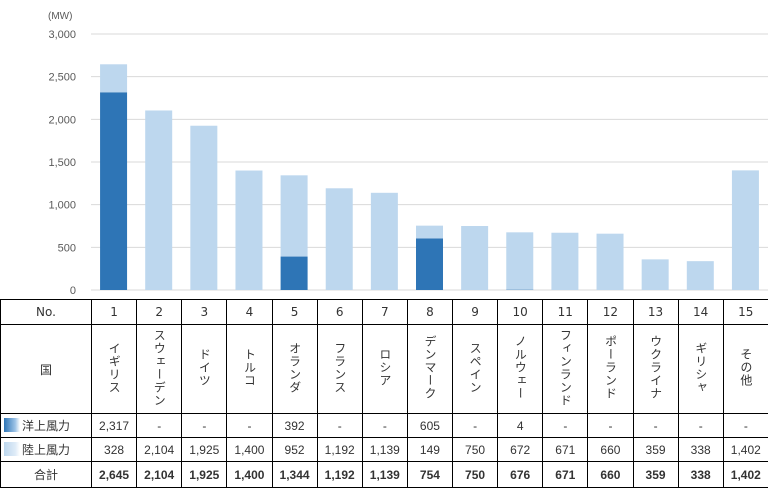 This screenshot has height=488, width=768. I want to click on country-cell-text: その他, so click(746, 367).